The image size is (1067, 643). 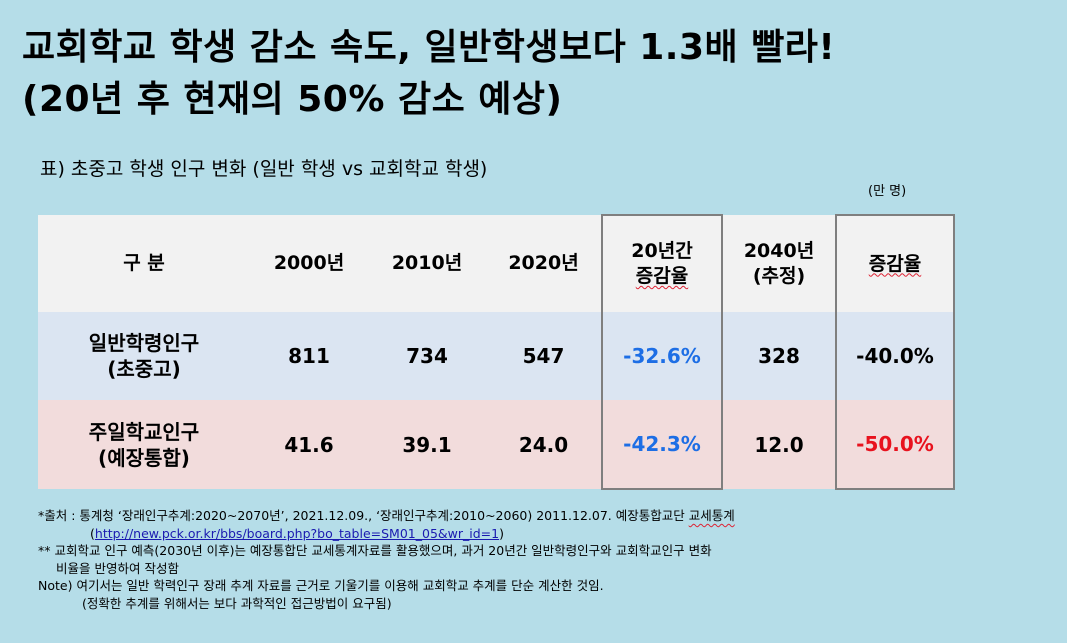 I want to click on header-2040: 2040년 (추정), so click(x=779, y=263).